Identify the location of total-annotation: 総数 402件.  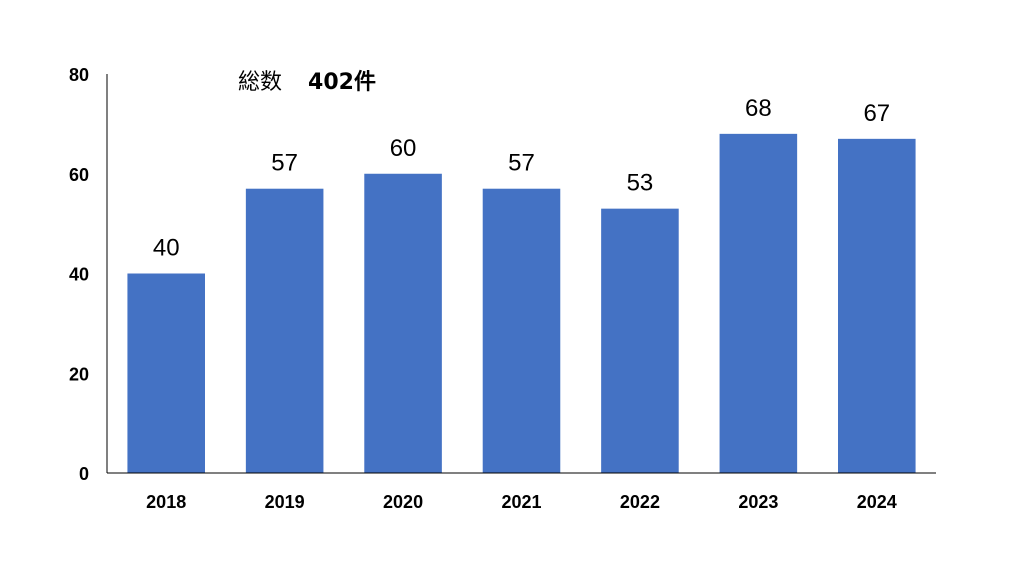
(307, 80).